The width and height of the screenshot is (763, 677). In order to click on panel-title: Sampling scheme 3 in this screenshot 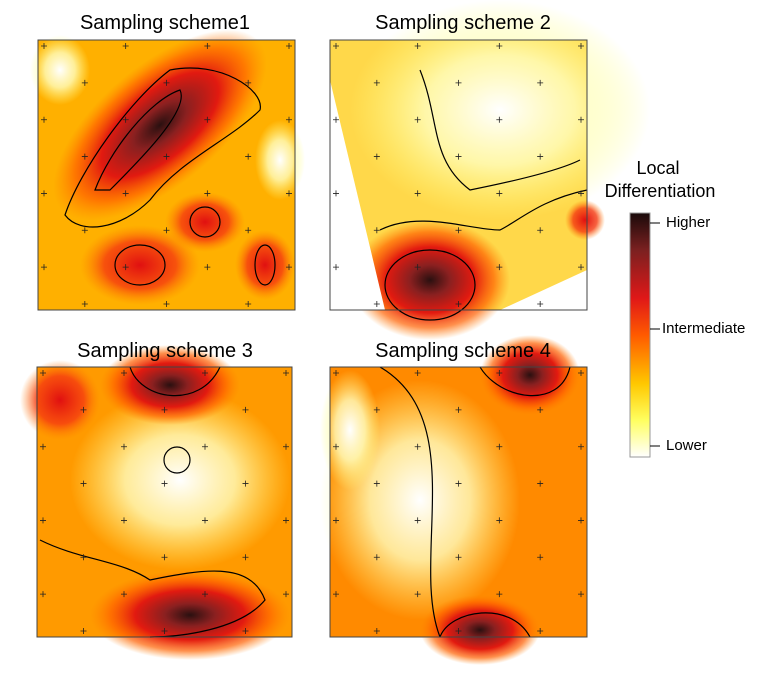, I will do `click(165, 351)`.